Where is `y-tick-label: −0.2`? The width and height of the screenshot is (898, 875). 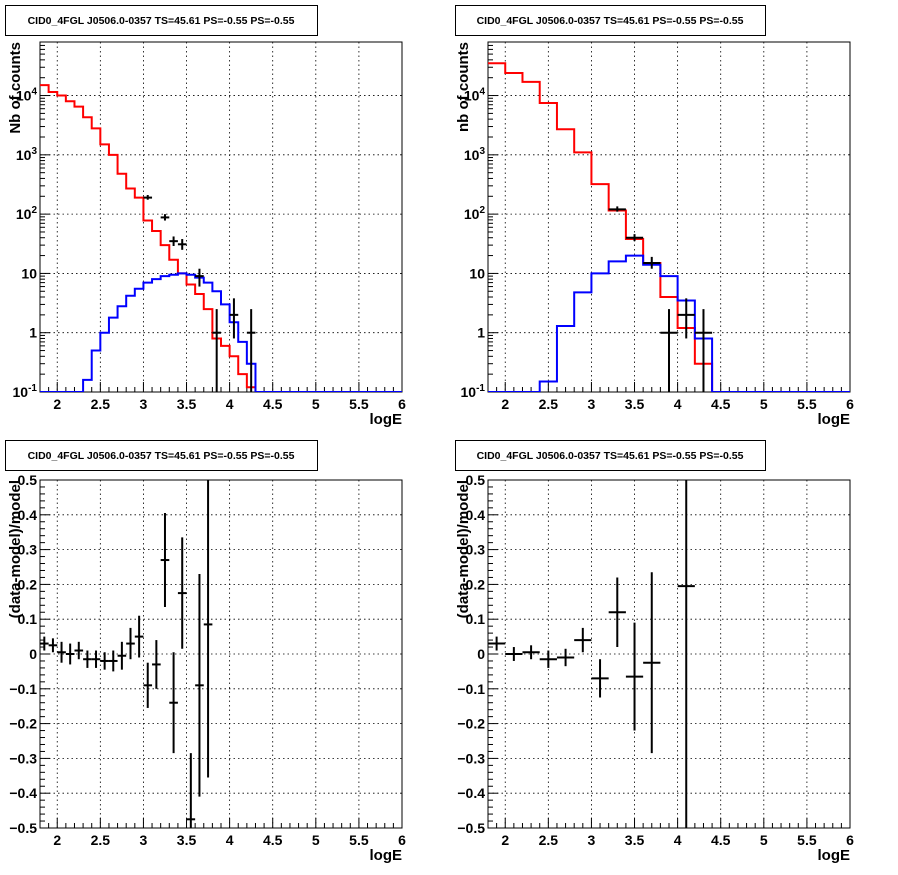
y-tick-label: −0.2 is located at coordinates (471, 724).